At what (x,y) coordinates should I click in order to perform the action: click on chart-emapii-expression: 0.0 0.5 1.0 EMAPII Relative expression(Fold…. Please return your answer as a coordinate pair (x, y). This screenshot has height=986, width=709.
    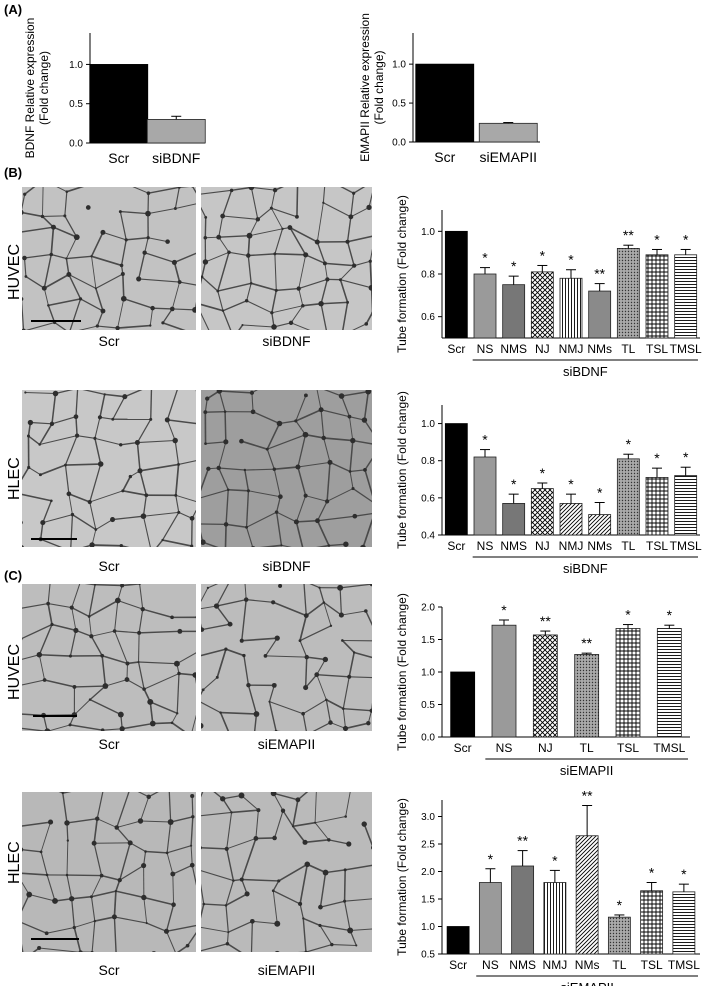
    Looking at the image, I should click on (449, 89).